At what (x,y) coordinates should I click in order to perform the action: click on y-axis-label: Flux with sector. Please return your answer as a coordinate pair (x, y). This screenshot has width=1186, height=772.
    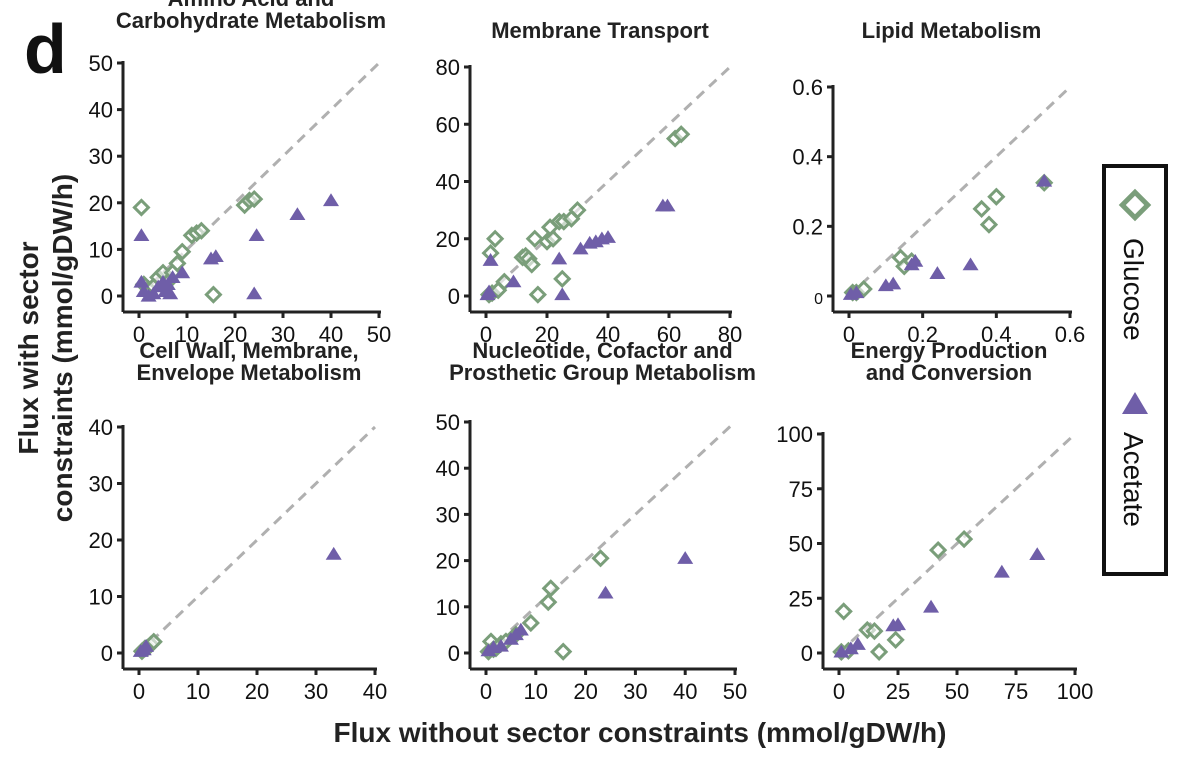
    Looking at the image, I should click on (28, 347).